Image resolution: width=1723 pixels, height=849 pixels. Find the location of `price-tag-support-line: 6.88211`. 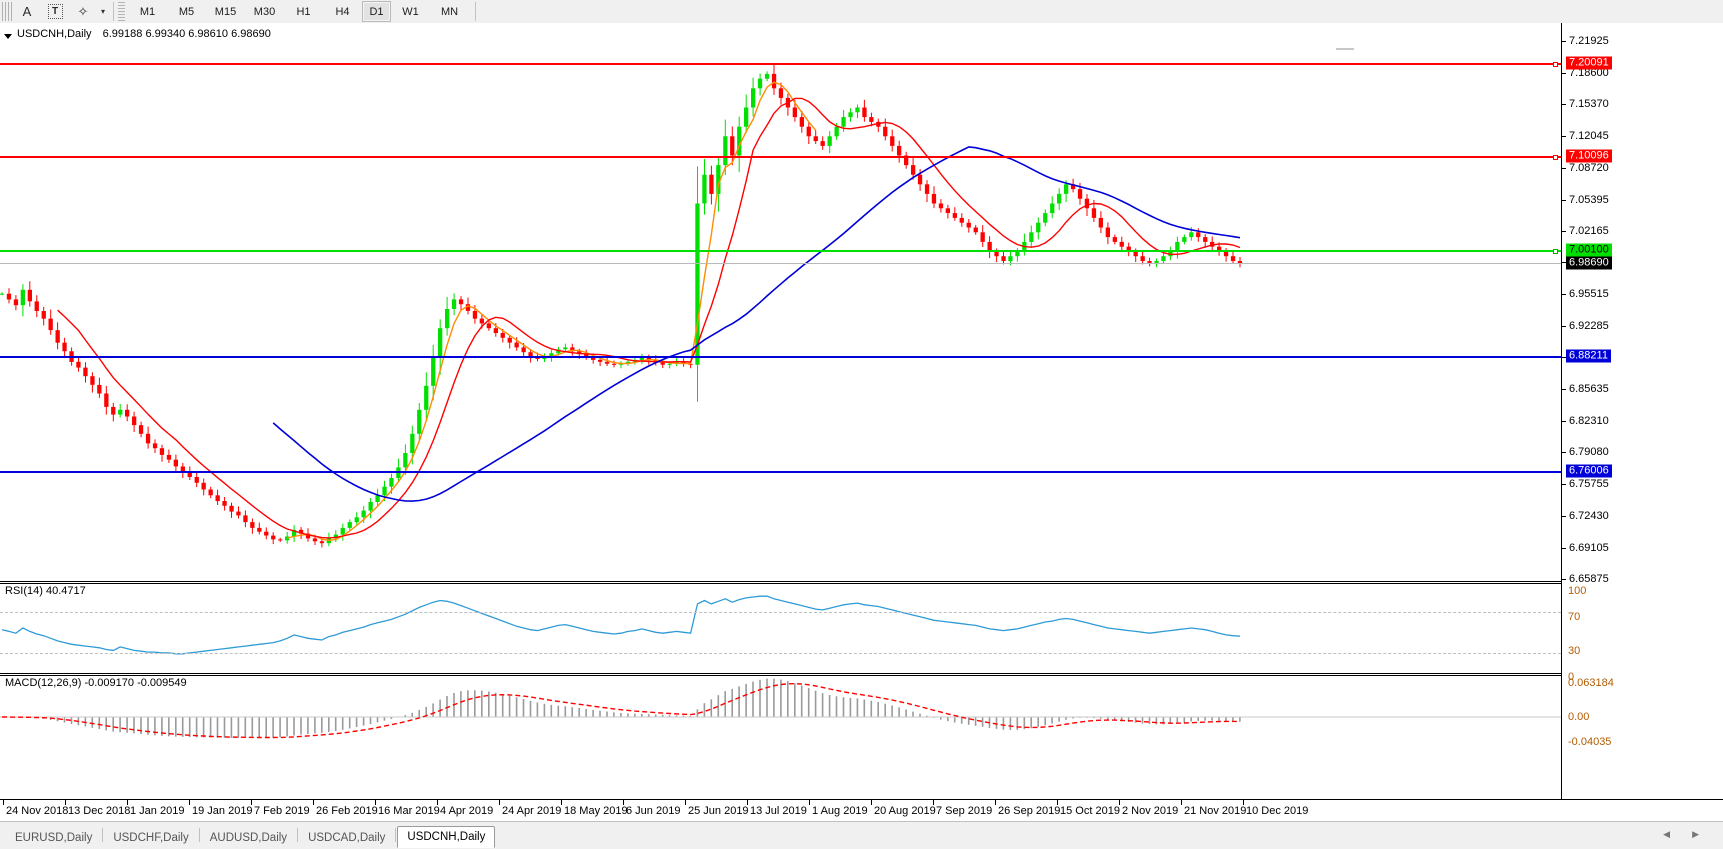

price-tag-support-line: 6.88211 is located at coordinates (1588, 356).